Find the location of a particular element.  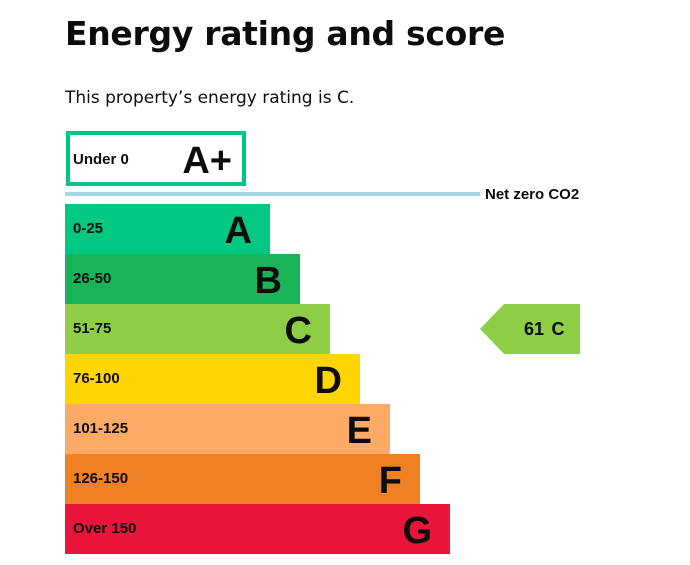

band-letter: C is located at coordinates (298, 331).